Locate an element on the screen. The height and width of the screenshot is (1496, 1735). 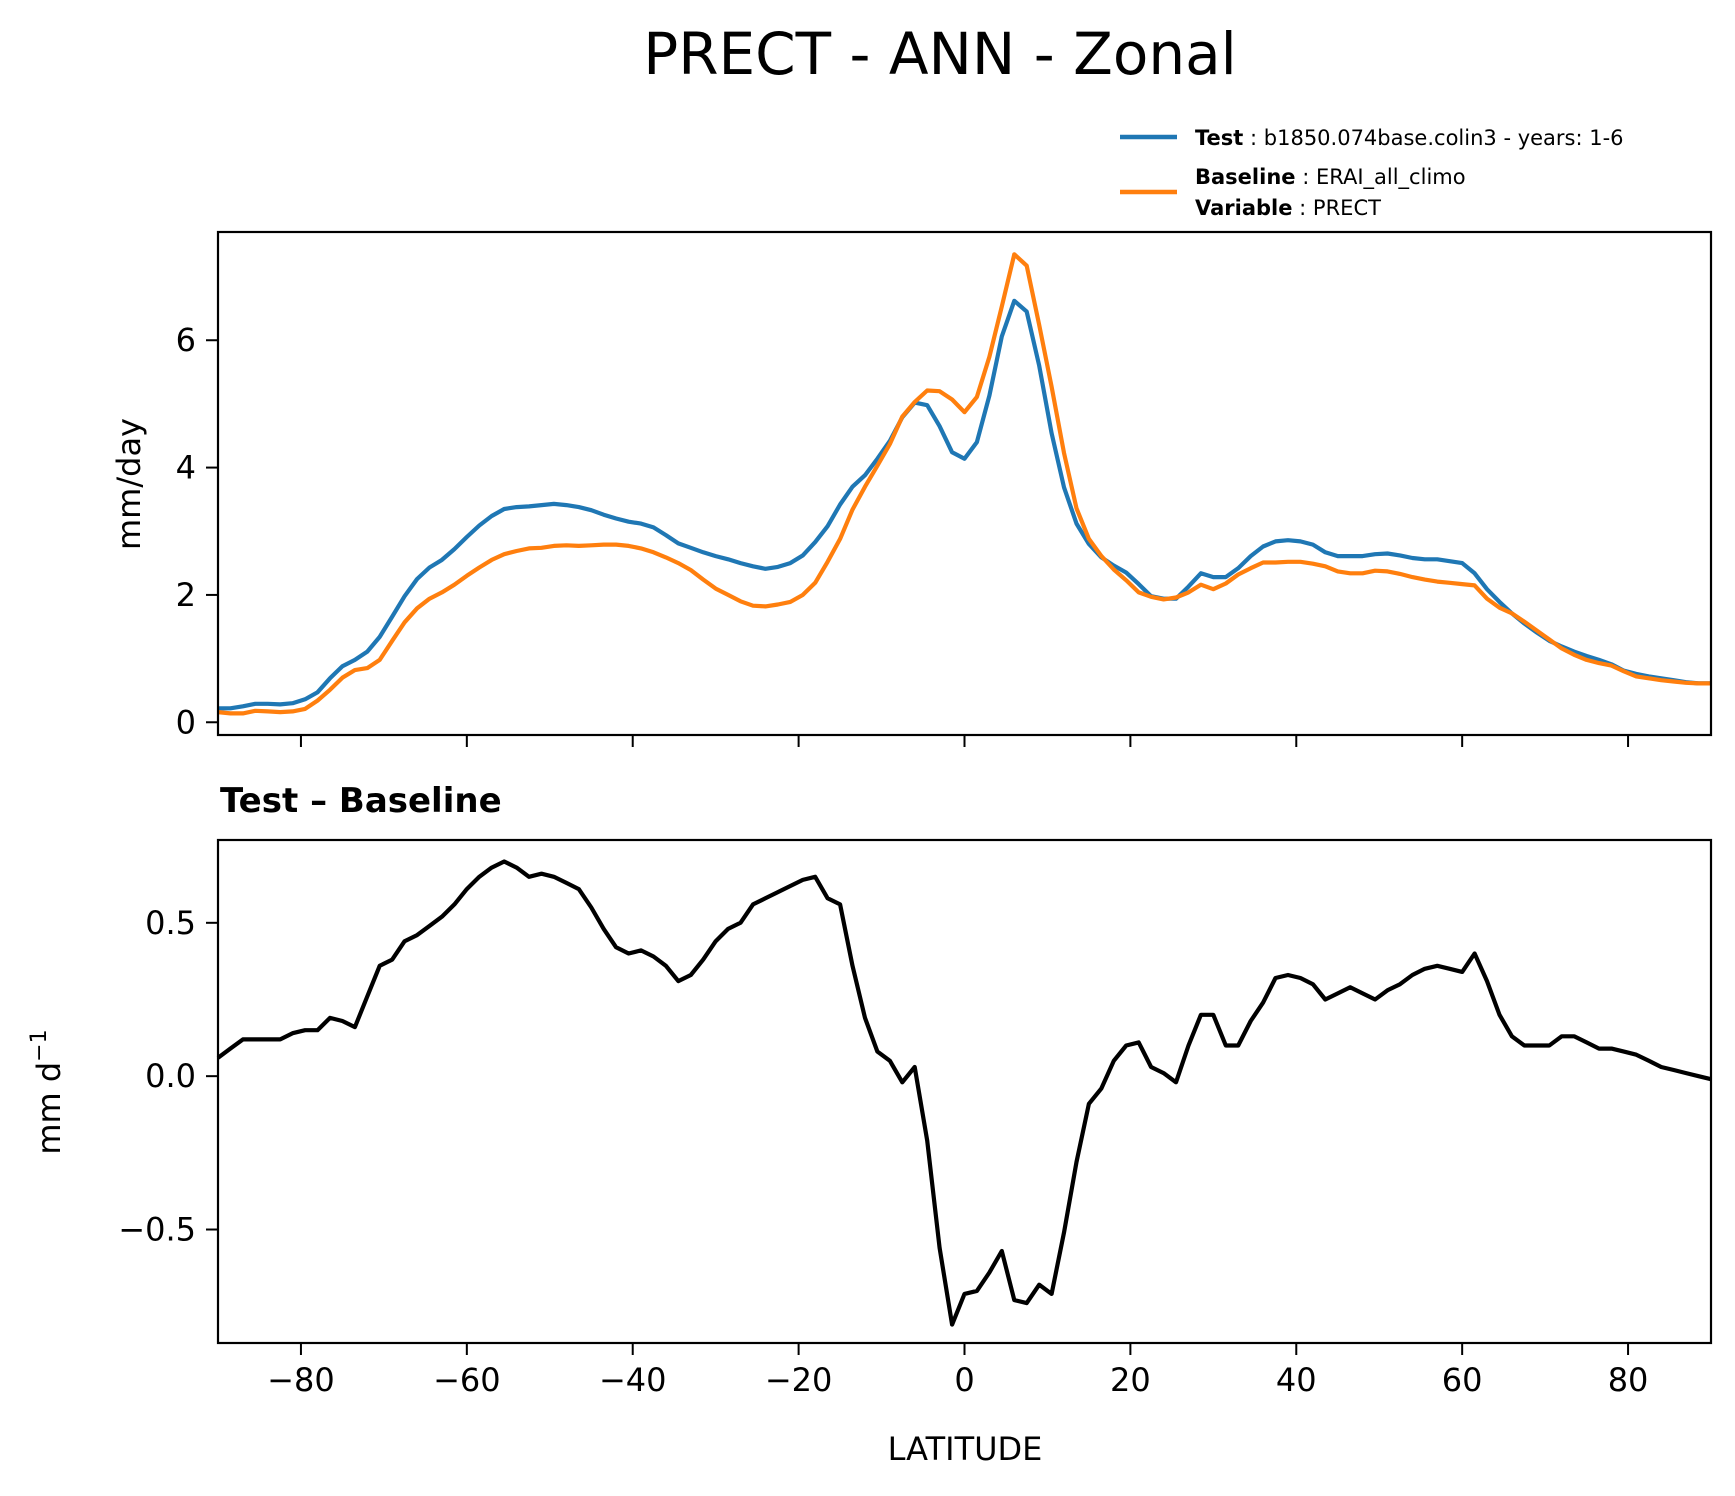
legend-variable-sep: : is located at coordinates (1302, 208).